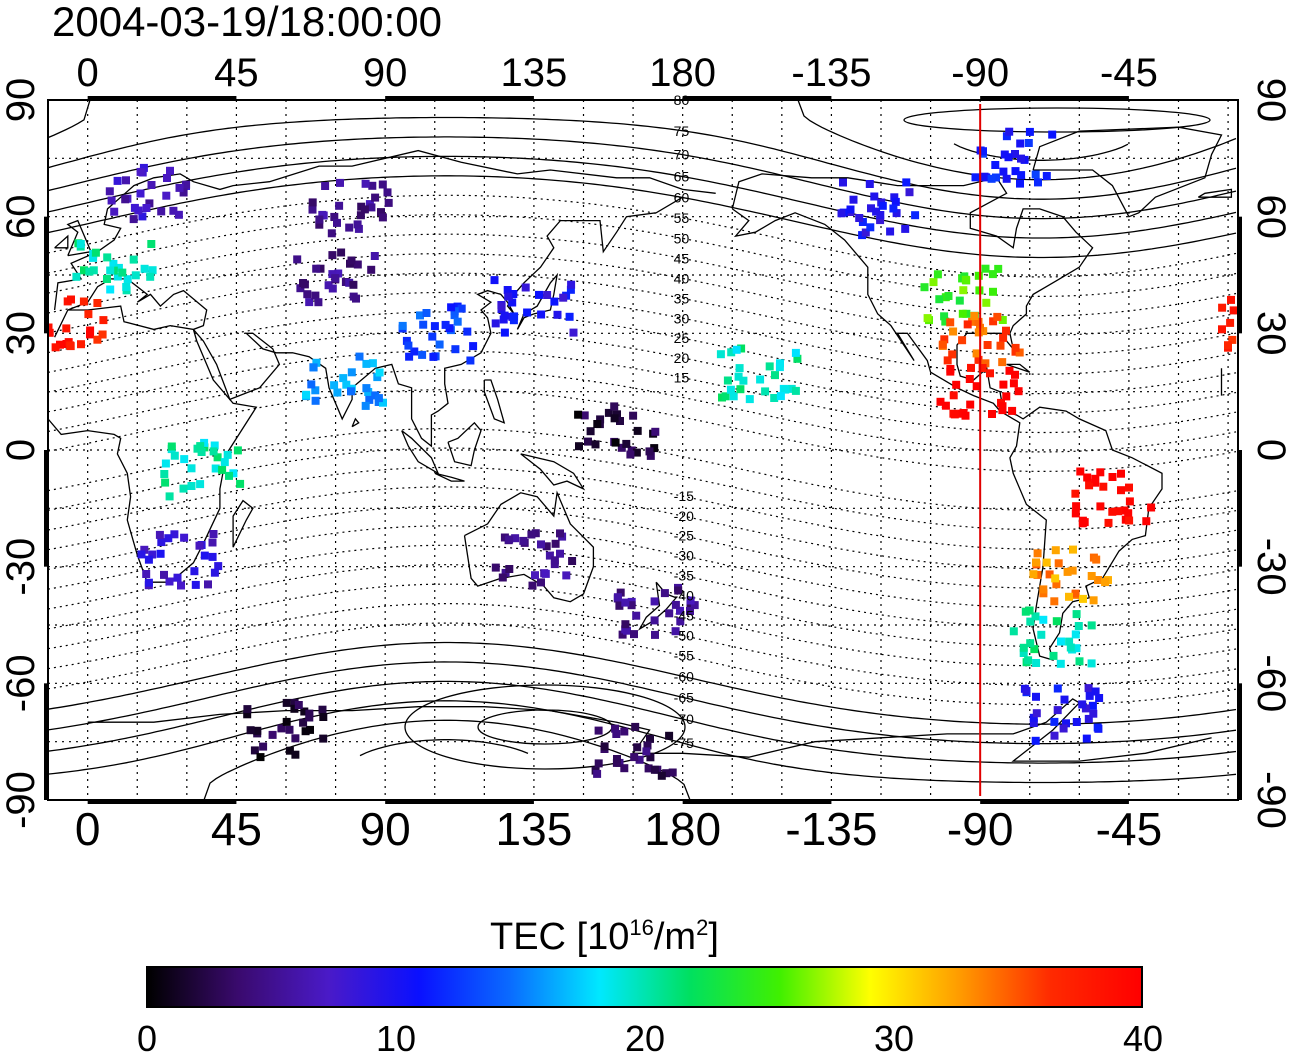 Image resolution: width=1292 pixels, height=1059 pixels. Describe the element at coordinates (684, 575) in the screenshot. I see `magnetic-latitude-label: -35` at that location.